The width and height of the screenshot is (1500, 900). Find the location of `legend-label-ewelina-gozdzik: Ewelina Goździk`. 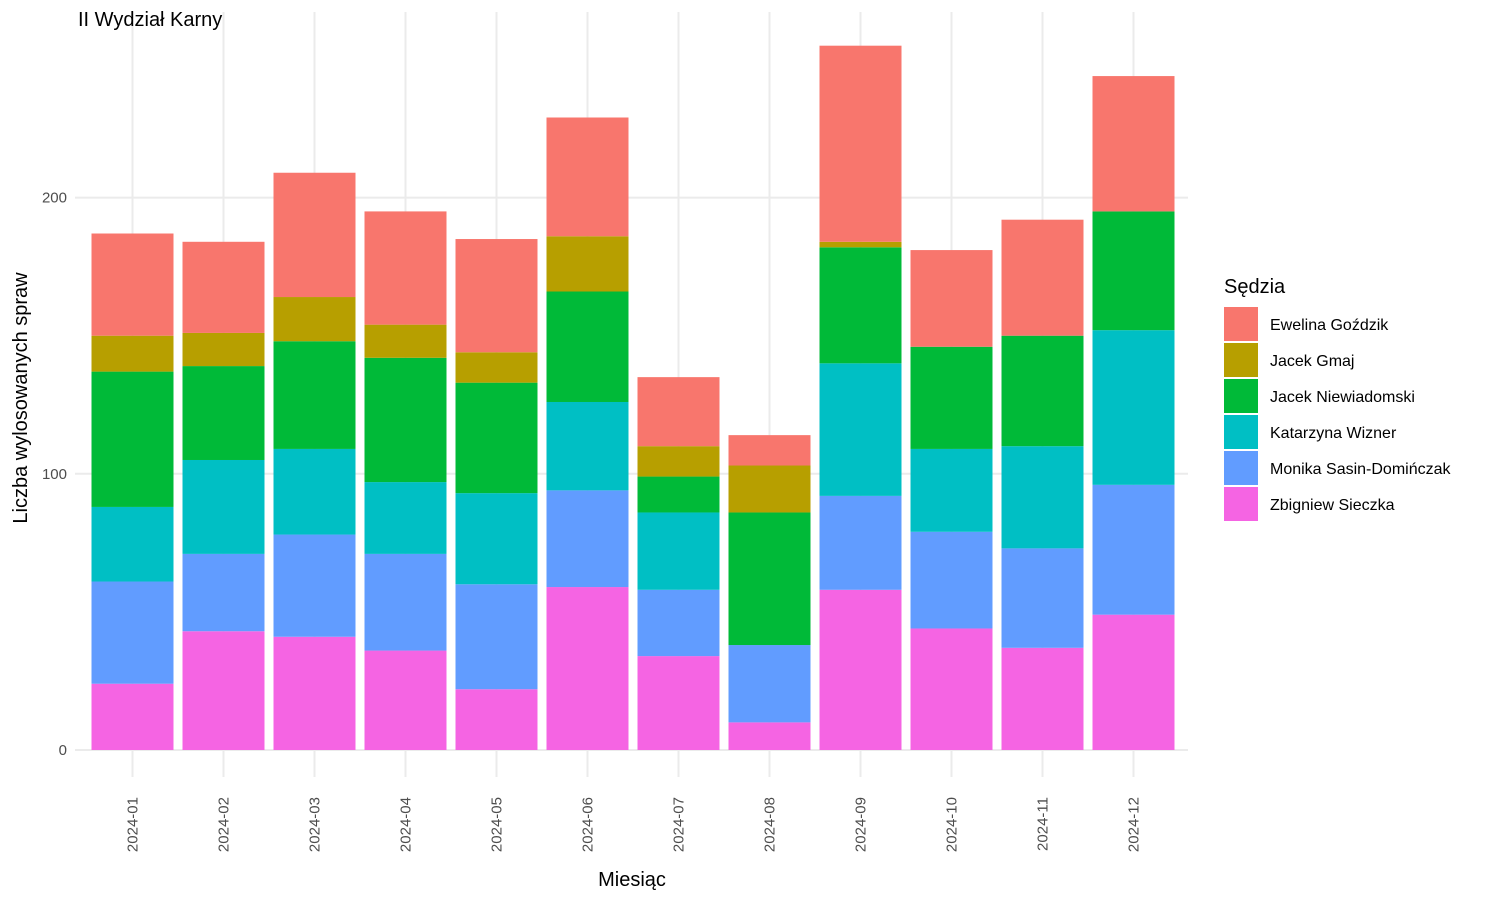

legend-label-ewelina-gozdzik: Ewelina Goździk is located at coordinates (1329, 325).